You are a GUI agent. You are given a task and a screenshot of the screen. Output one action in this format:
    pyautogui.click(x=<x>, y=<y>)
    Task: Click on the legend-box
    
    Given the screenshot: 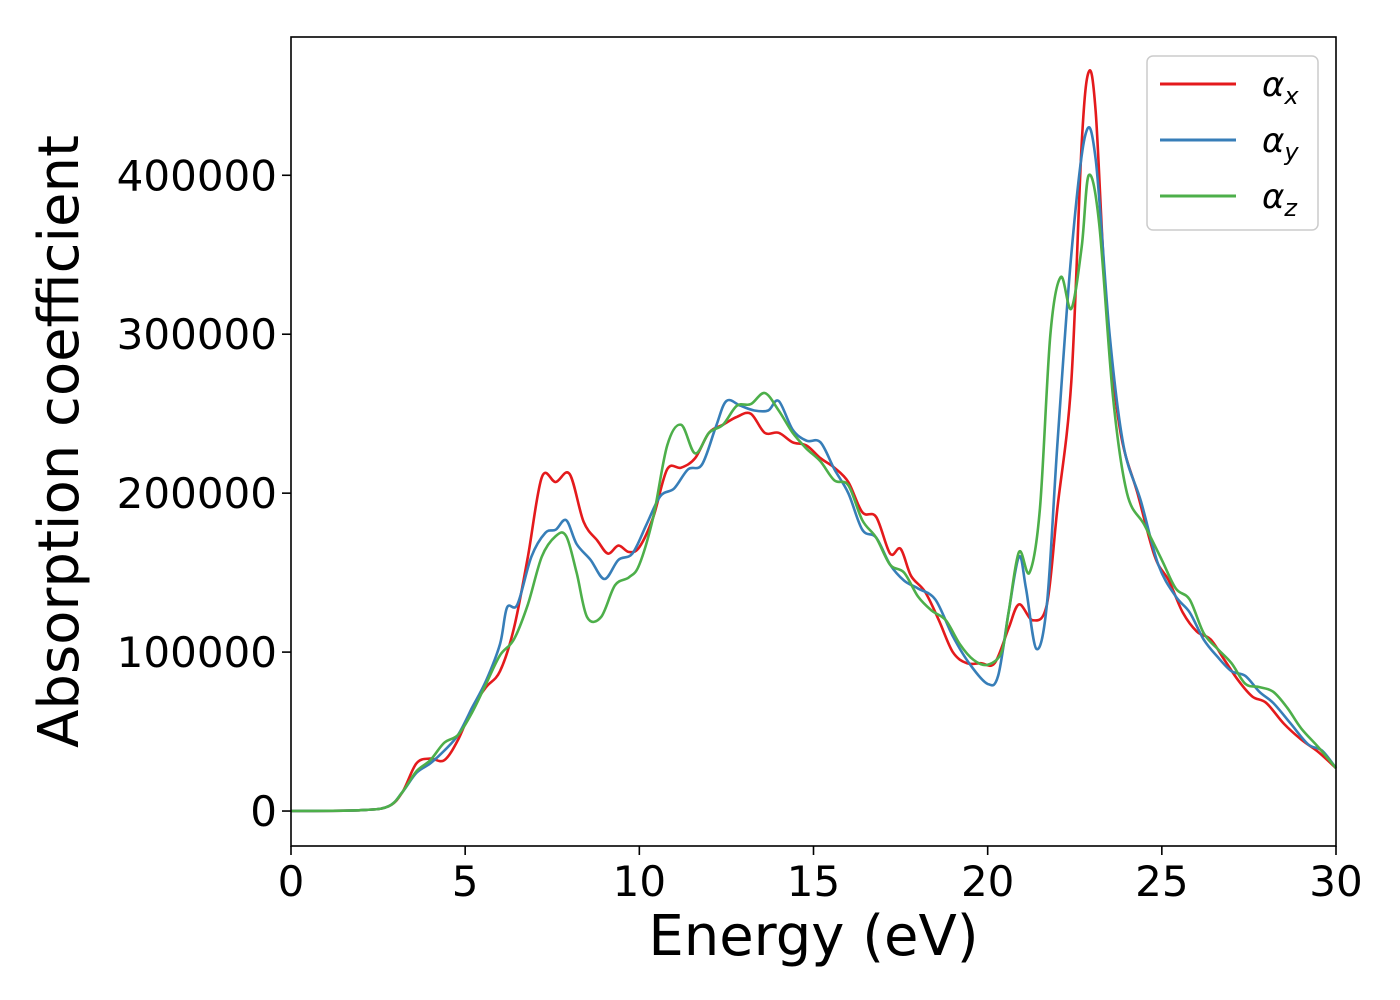 What is the action you would take?
    pyautogui.click(x=1232, y=143)
    